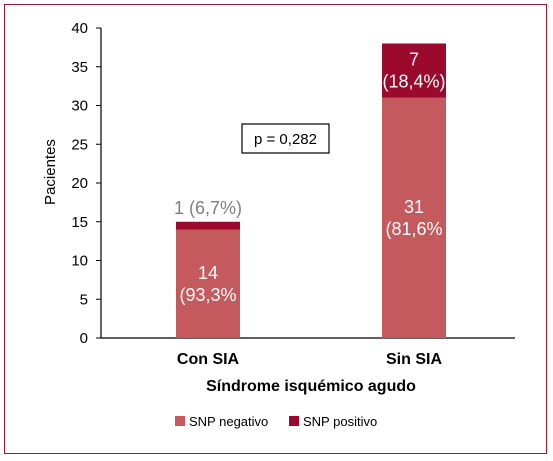 This screenshot has width=553, height=461. I want to click on legend: SNP negativo SNP positivo, so click(276, 421).